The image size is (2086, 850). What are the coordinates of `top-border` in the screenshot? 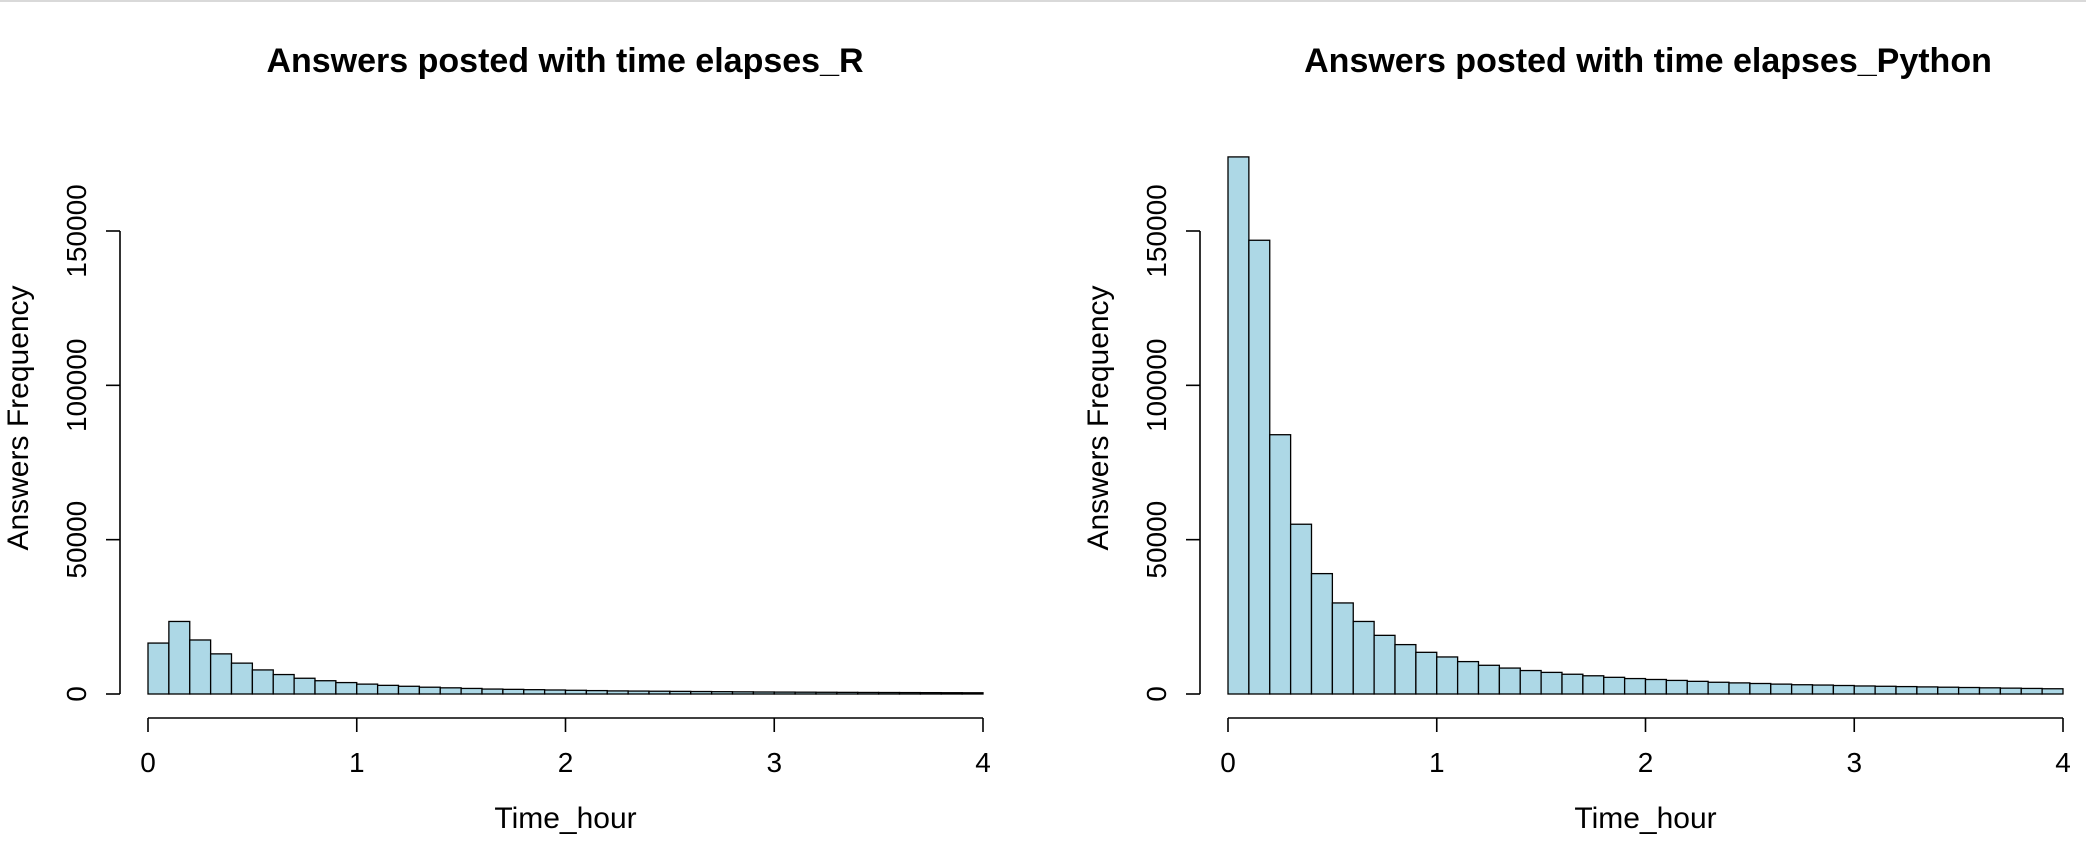 It's located at (1043, 1).